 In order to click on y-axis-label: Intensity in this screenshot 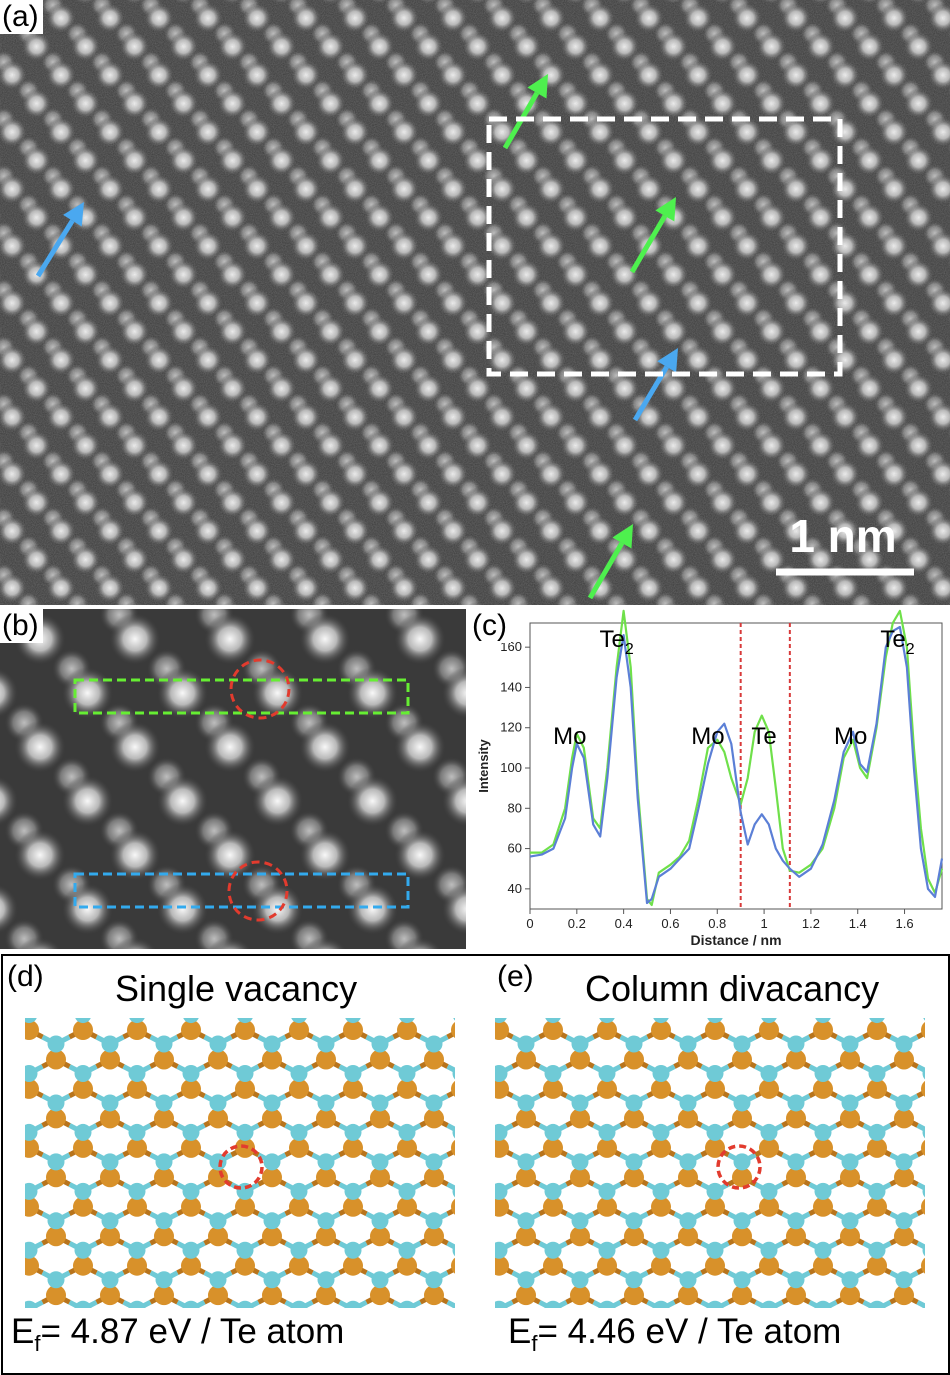, I will do `click(483, 766)`.